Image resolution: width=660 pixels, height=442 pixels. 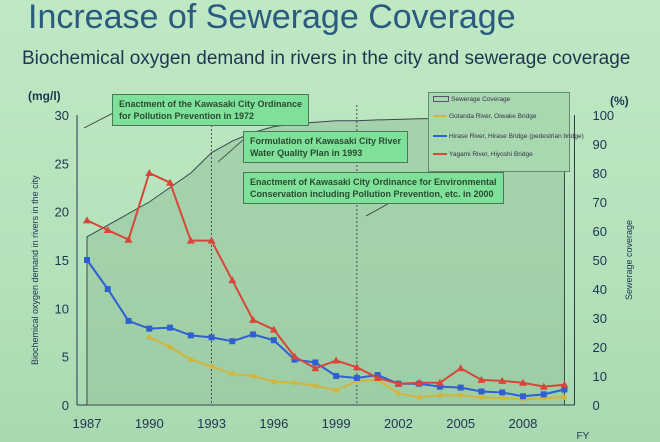 I want to click on annotation-text: for Pollution Prevention in 1972, so click(x=187, y=116).